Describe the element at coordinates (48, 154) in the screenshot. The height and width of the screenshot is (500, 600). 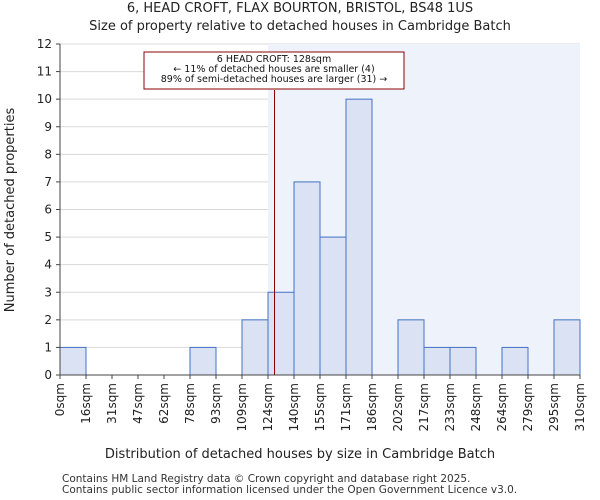
I see `y-tick-label: 8` at that location.